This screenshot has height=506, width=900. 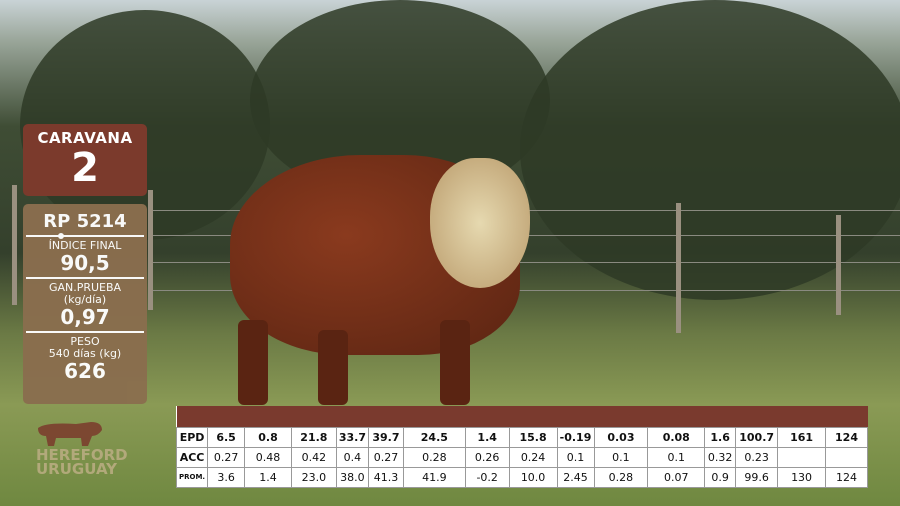 What do you see at coordinates (801, 477) in the screenshot?
I see `table-cell: 130` at bounding box center [801, 477].